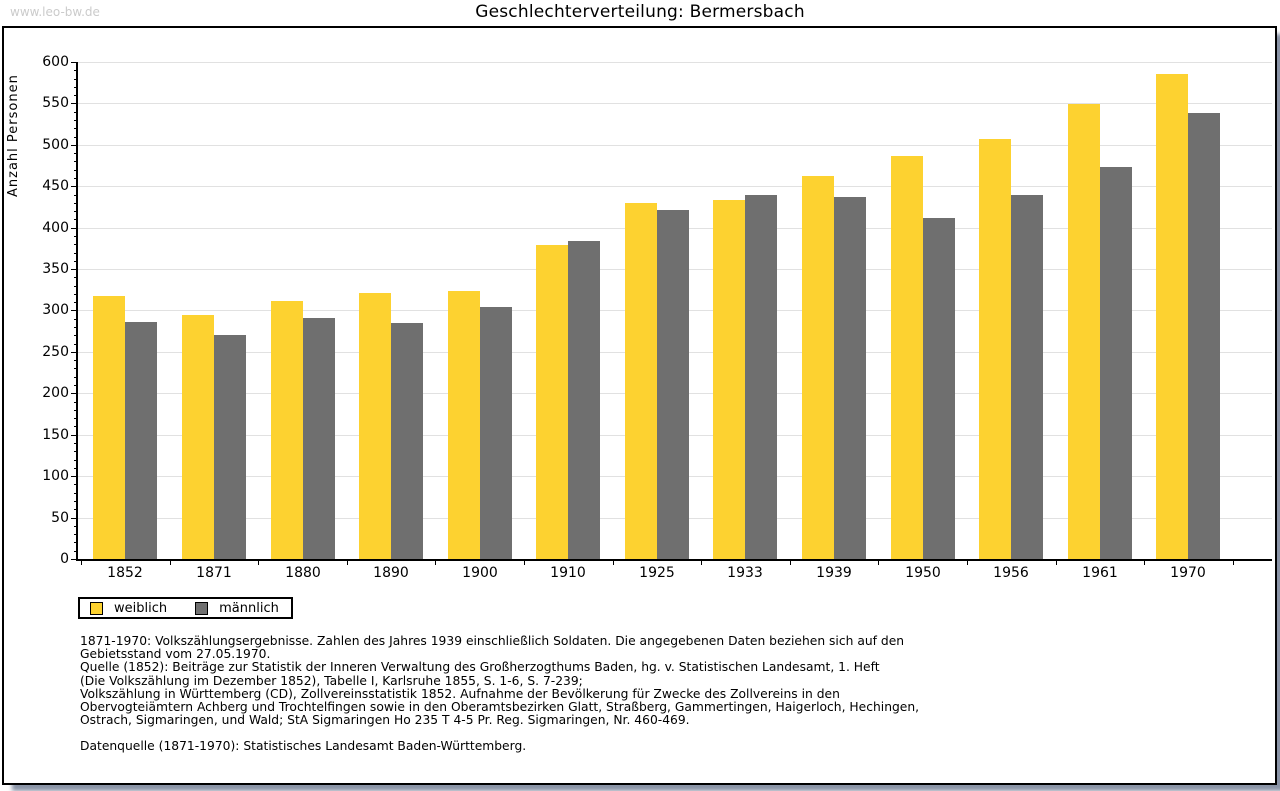 The height and width of the screenshot is (791, 1280). What do you see at coordinates (939, 388) in the screenshot?
I see `bar-männlich-1950` at bounding box center [939, 388].